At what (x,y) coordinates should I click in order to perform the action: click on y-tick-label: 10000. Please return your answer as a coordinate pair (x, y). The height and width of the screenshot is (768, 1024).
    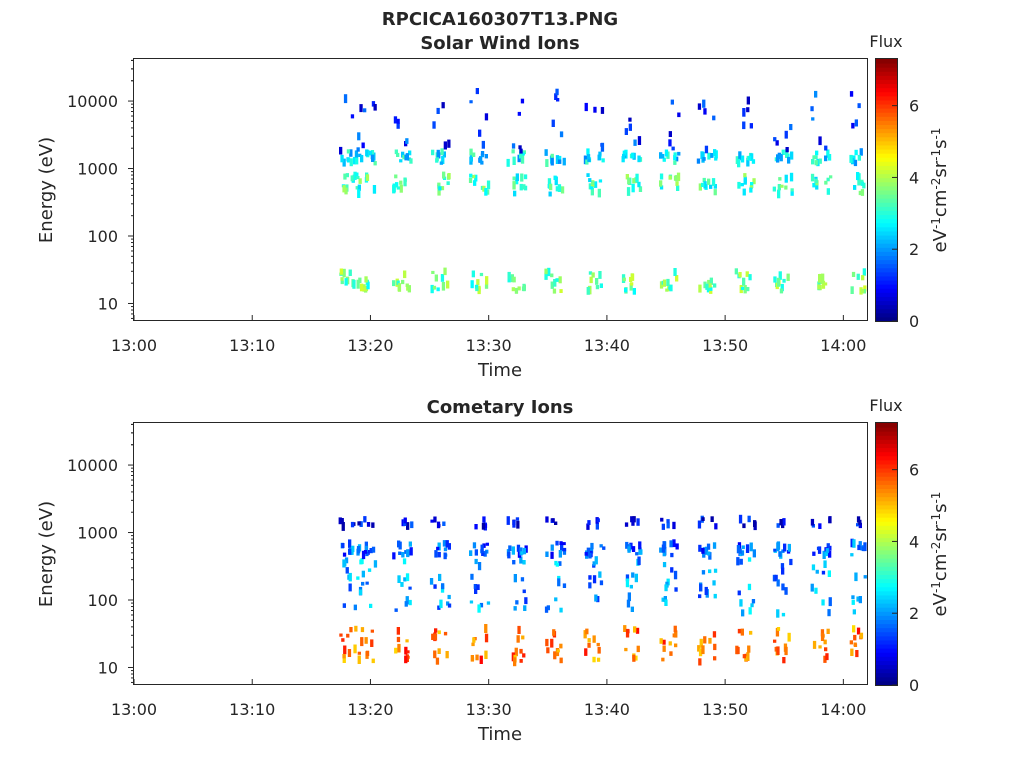
    Looking at the image, I should click on (92, 101).